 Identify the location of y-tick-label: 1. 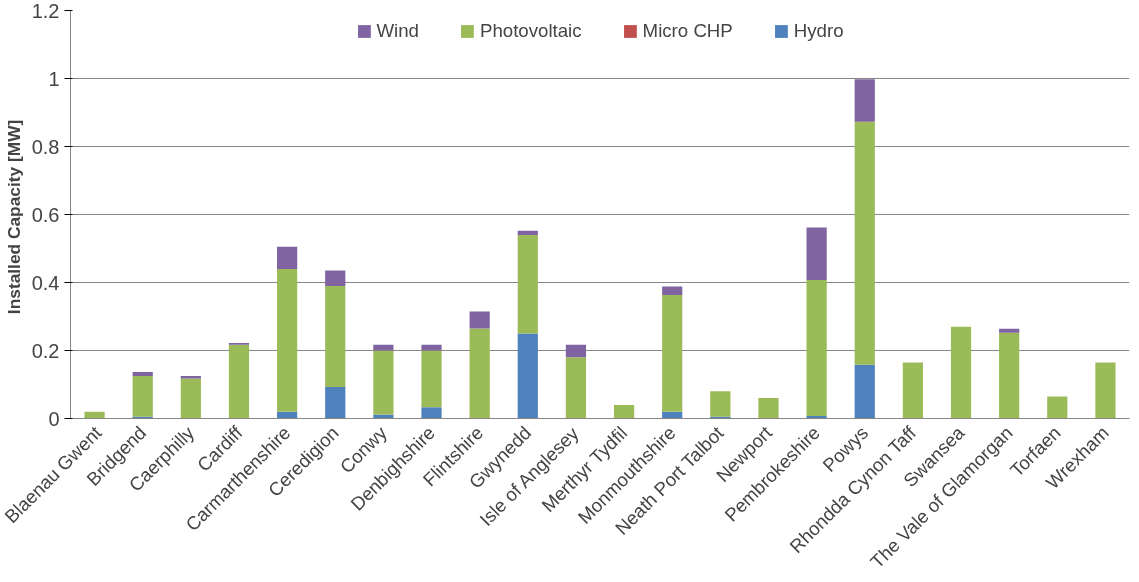
(54, 78).